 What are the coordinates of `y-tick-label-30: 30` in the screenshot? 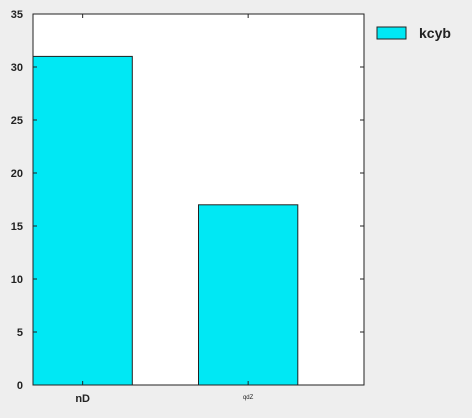 It's located at (17, 68).